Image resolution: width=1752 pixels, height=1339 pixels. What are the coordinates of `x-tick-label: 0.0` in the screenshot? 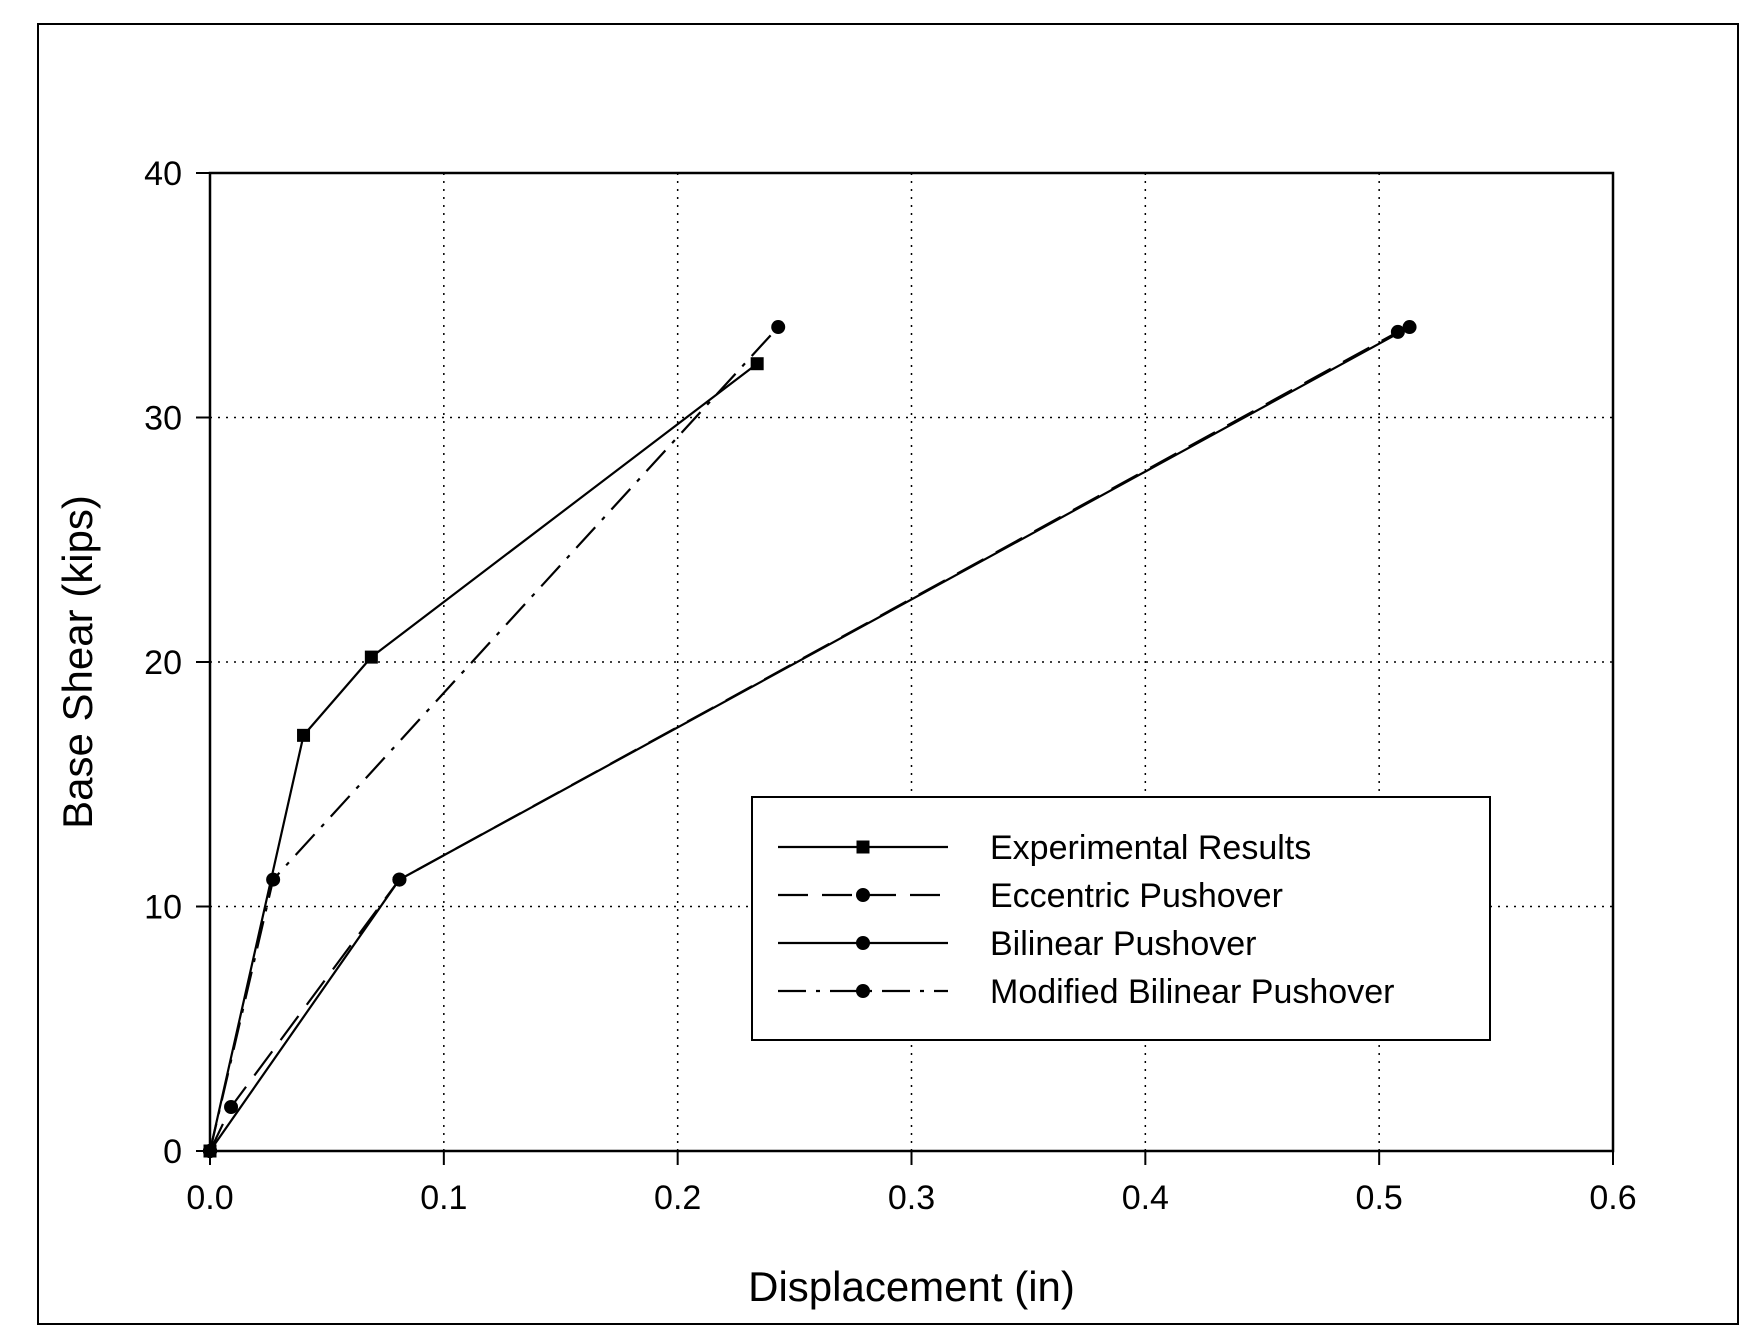 It's located at (209, 1198).